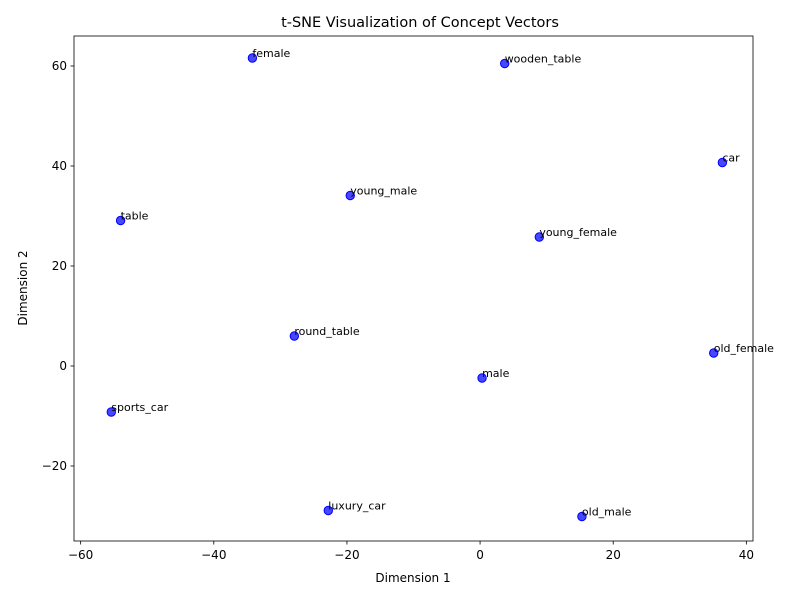 This screenshot has width=800, height=600. What do you see at coordinates (63, 366) in the screenshot?
I see `y-tick-label: 0` at bounding box center [63, 366].